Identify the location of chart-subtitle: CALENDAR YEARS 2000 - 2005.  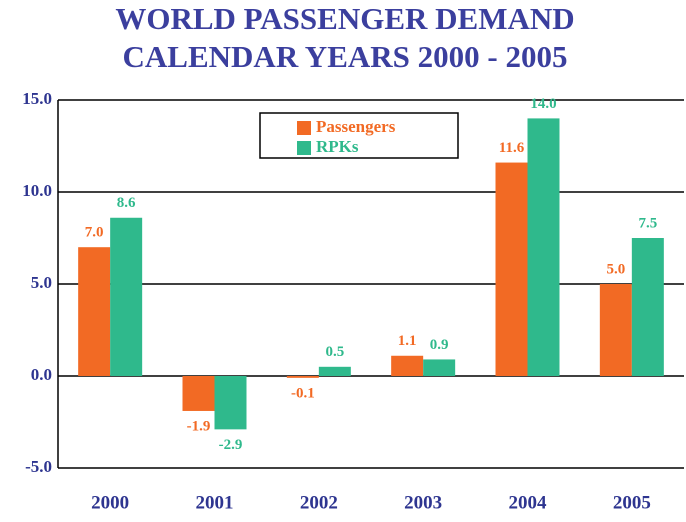
(345, 56).